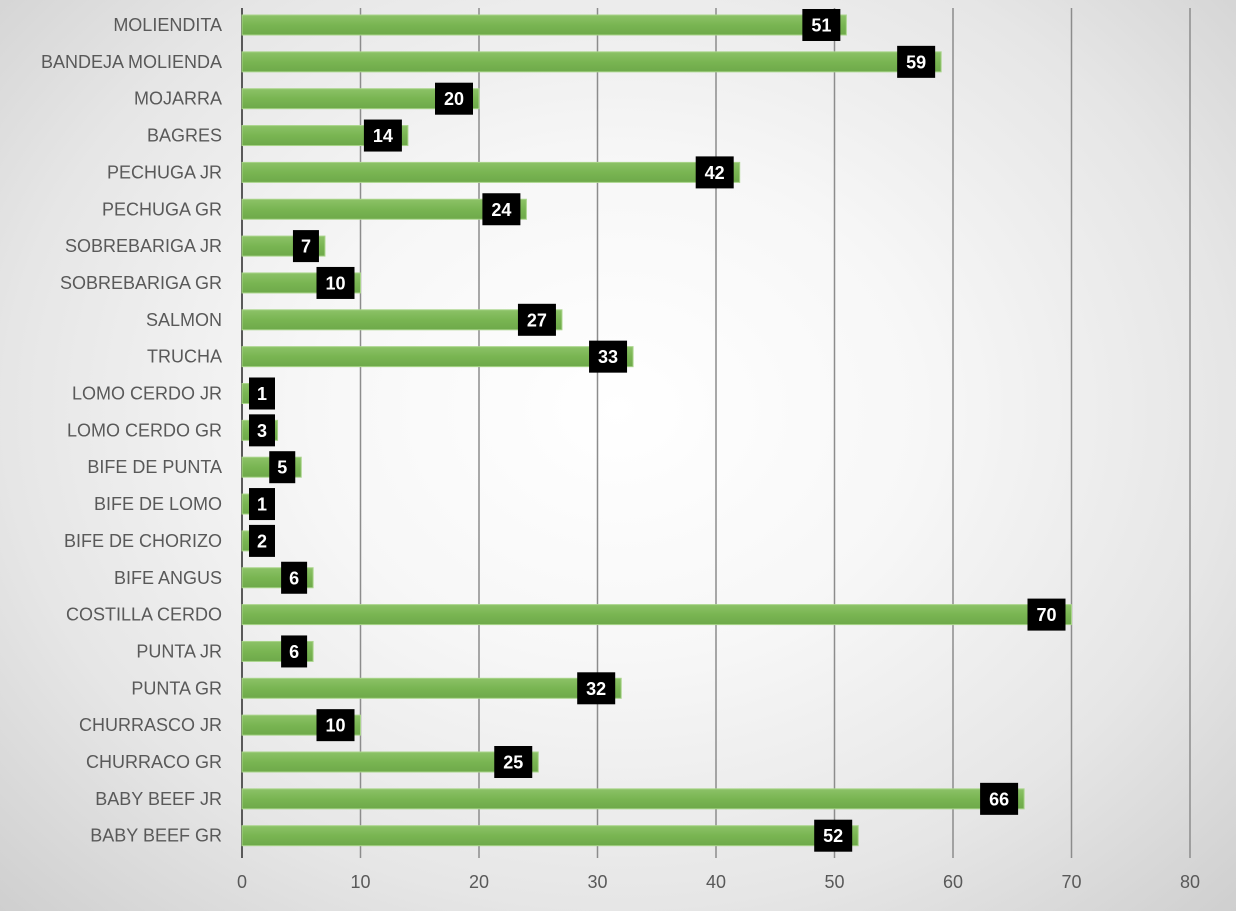 The image size is (1236, 911). I want to click on data-label: 52, so click(833, 836).